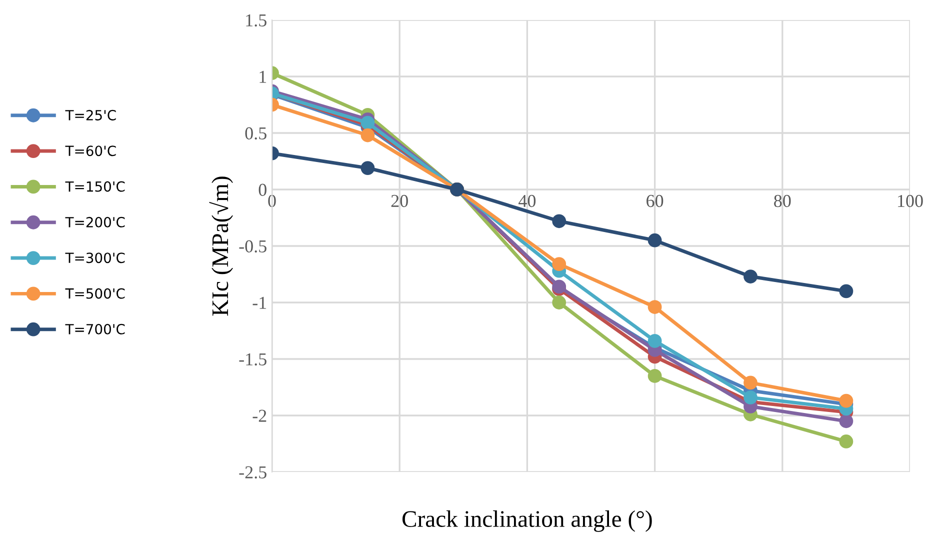 The image size is (927, 534). I want to click on x-tick-label: 40, so click(527, 201).